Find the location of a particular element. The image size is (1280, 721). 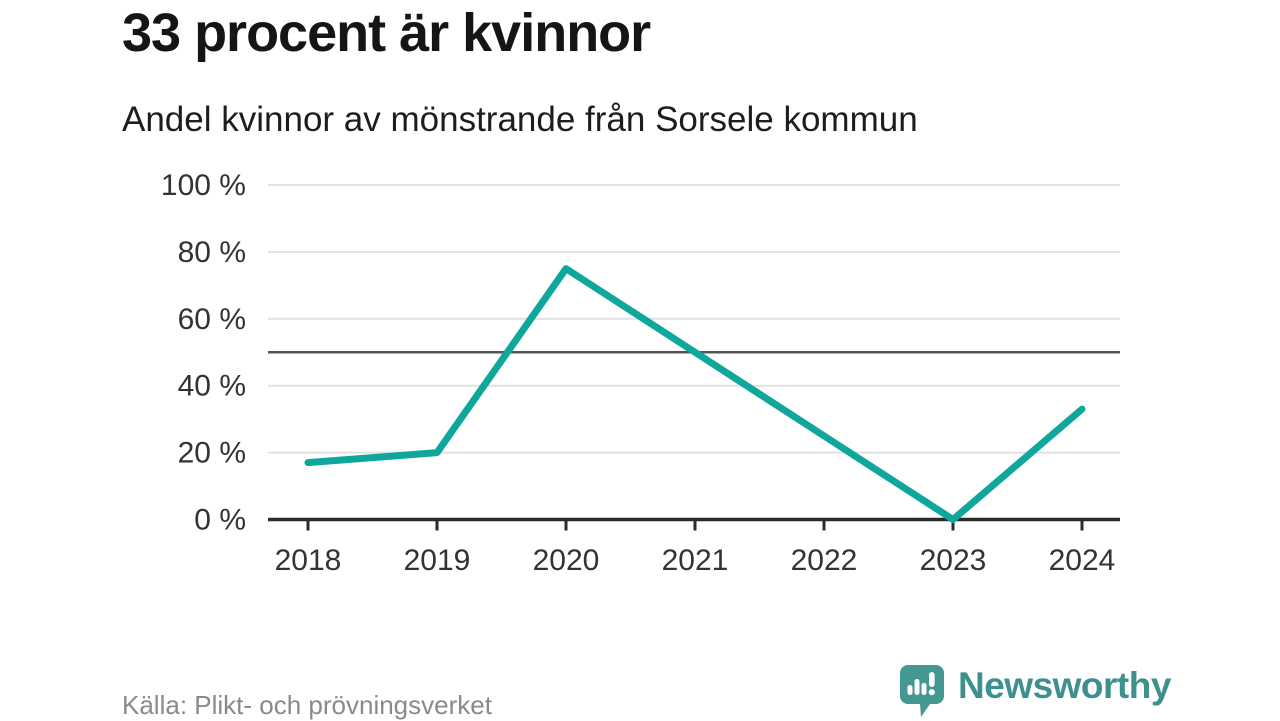

newsworthy-logo-icon is located at coordinates (922, 691).